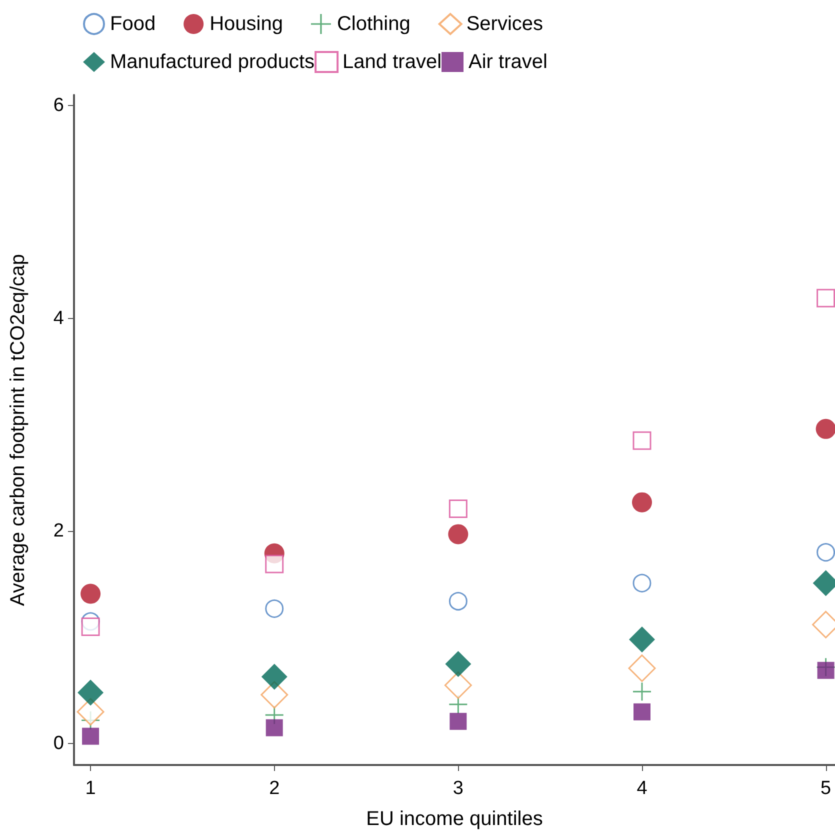 This screenshot has width=835, height=834. I want to click on y-tick-label: 4, so click(58, 318).